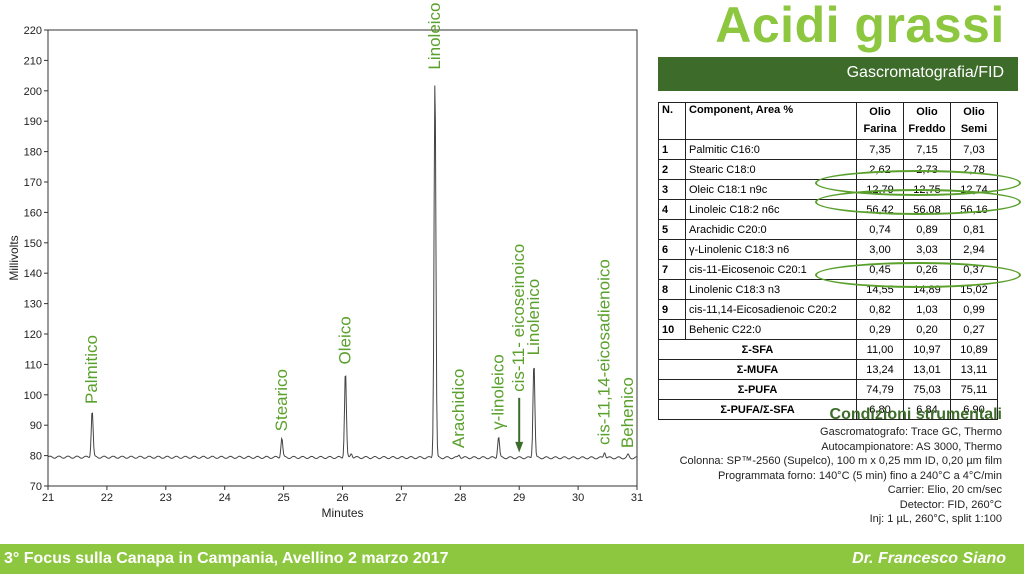 The height and width of the screenshot is (574, 1024). Describe the element at coordinates (929, 558) in the screenshot. I see `footer-author: Dr. Francesco Siano` at that location.